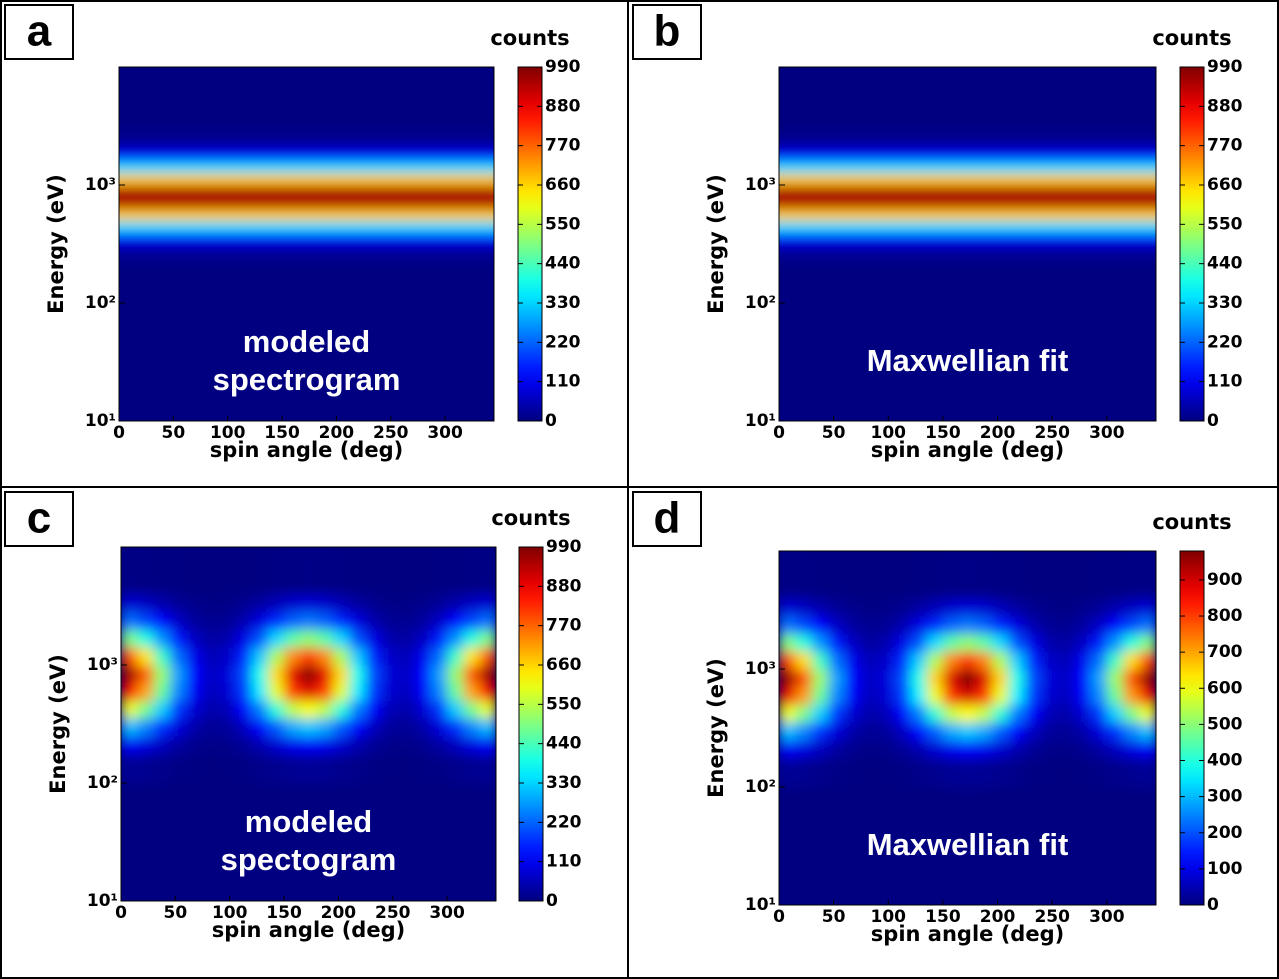 The width and height of the screenshot is (1279, 979). Describe the element at coordinates (391, 433) in the screenshot. I see `x-tick-label: 250` at that location.